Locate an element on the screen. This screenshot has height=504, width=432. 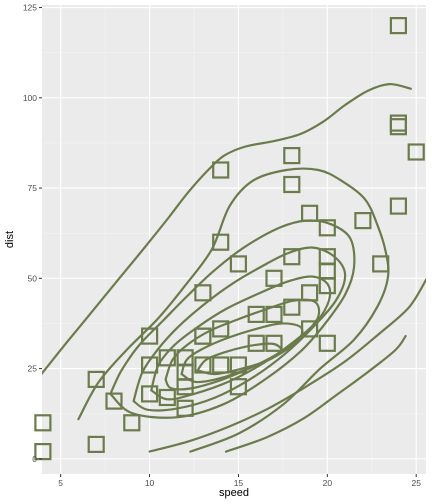
x-axis-tick-label: 5 is located at coordinates (60, 483).